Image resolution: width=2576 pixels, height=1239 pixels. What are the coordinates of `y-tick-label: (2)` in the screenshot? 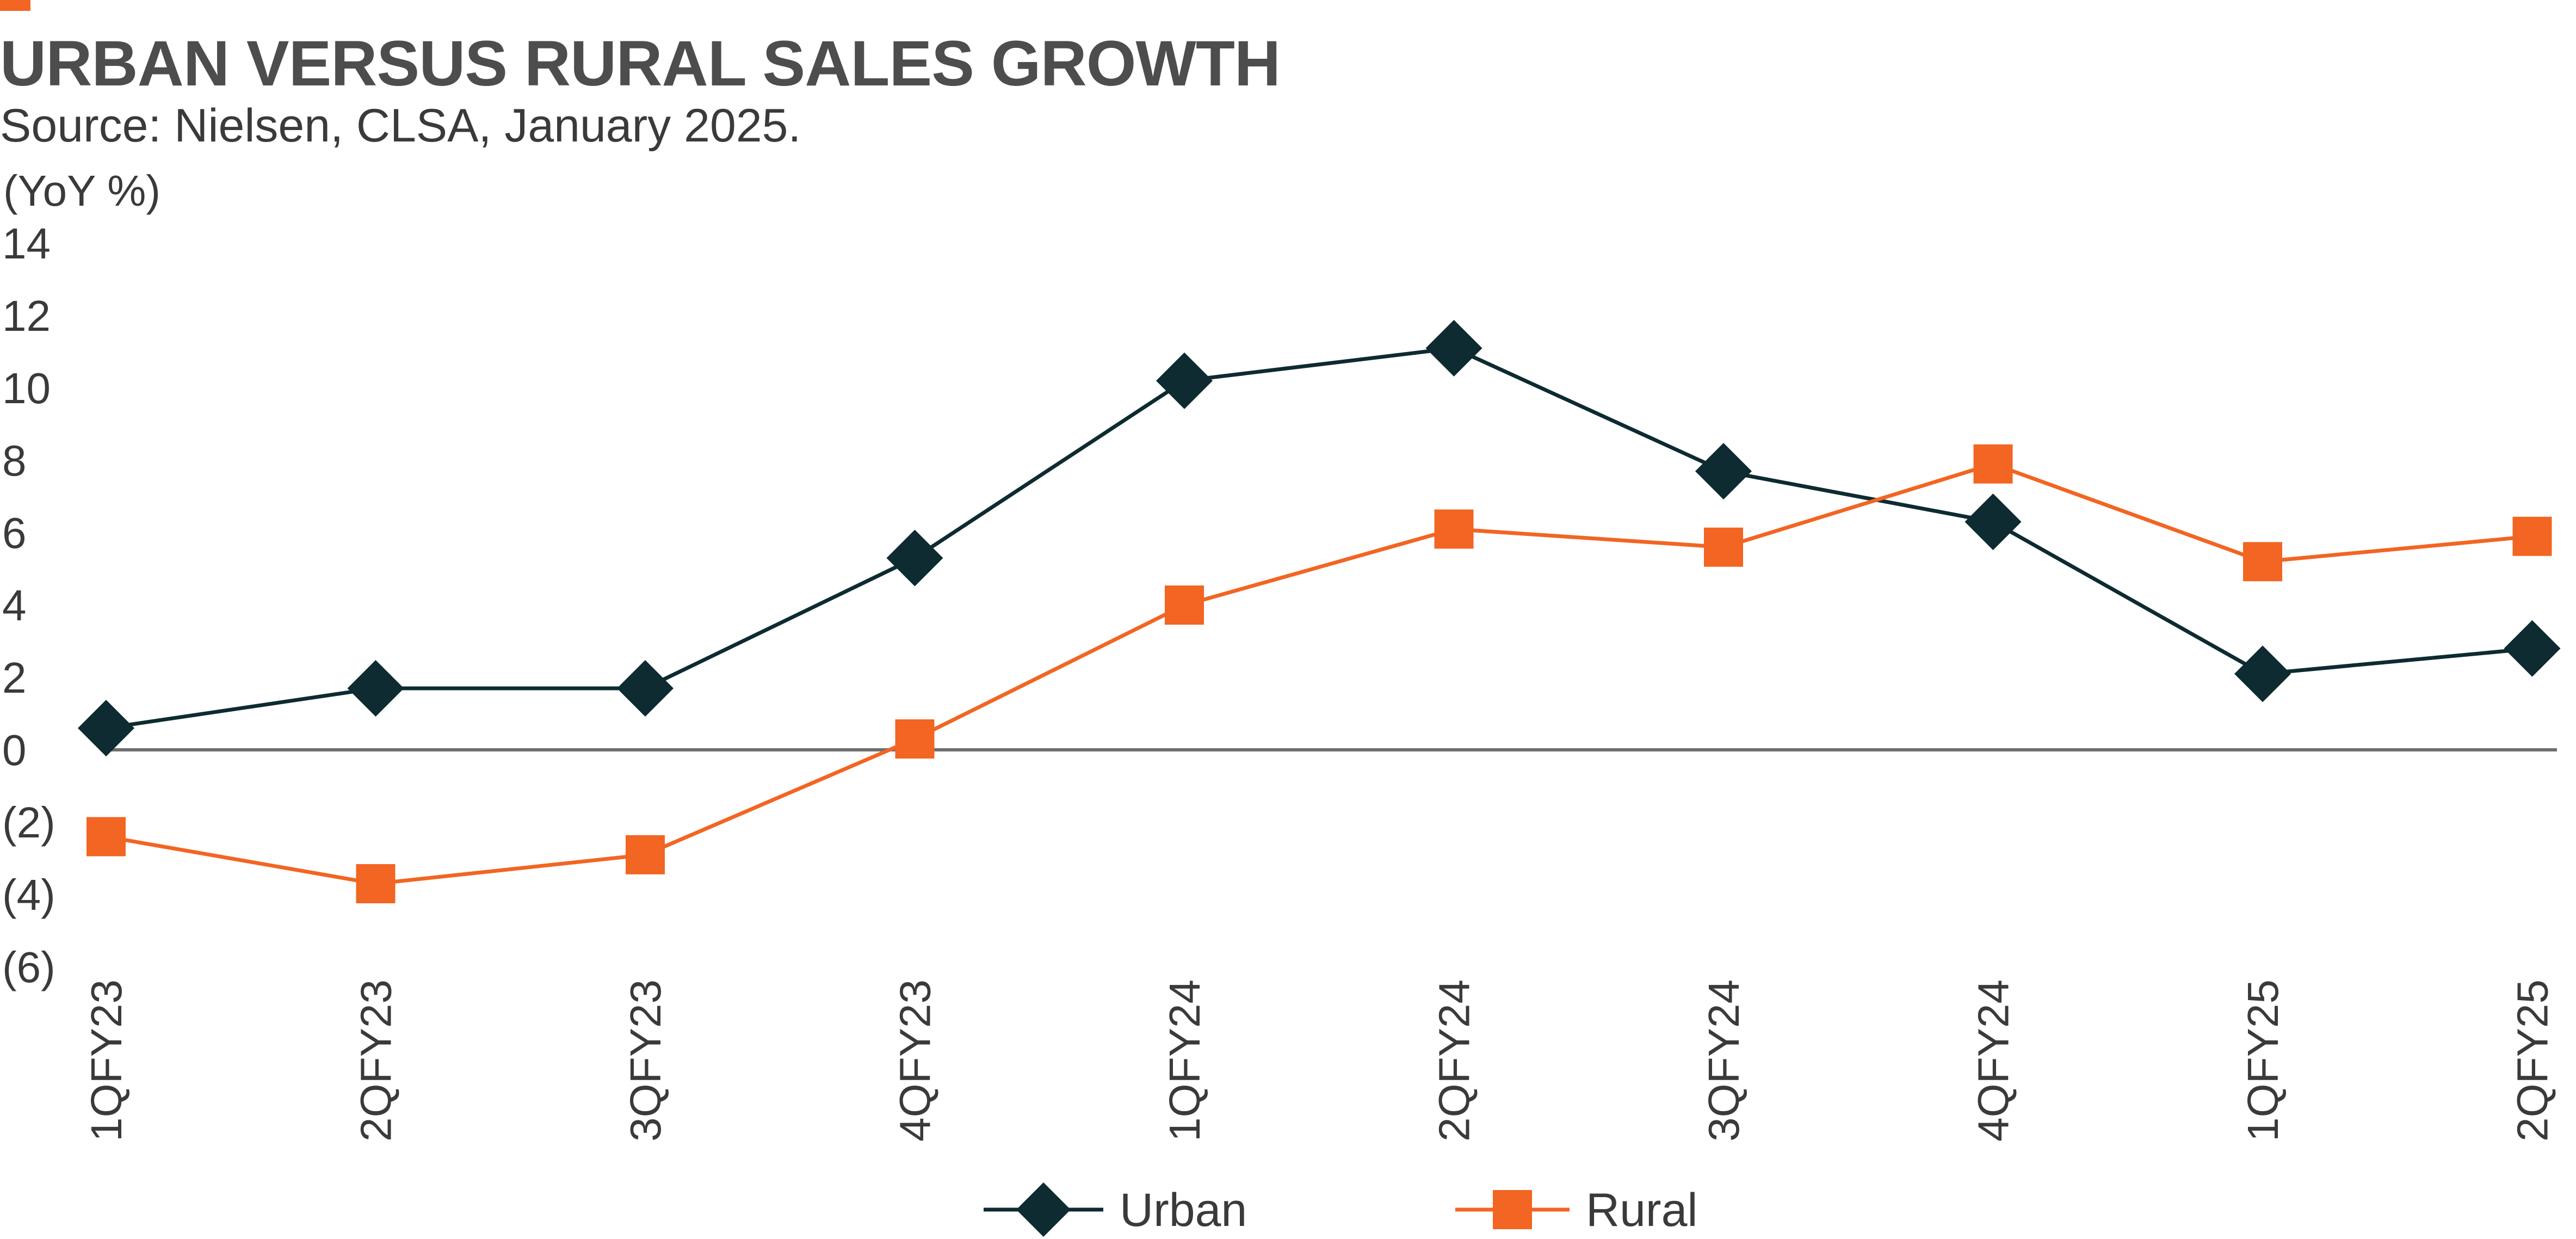 It's located at (29, 822).